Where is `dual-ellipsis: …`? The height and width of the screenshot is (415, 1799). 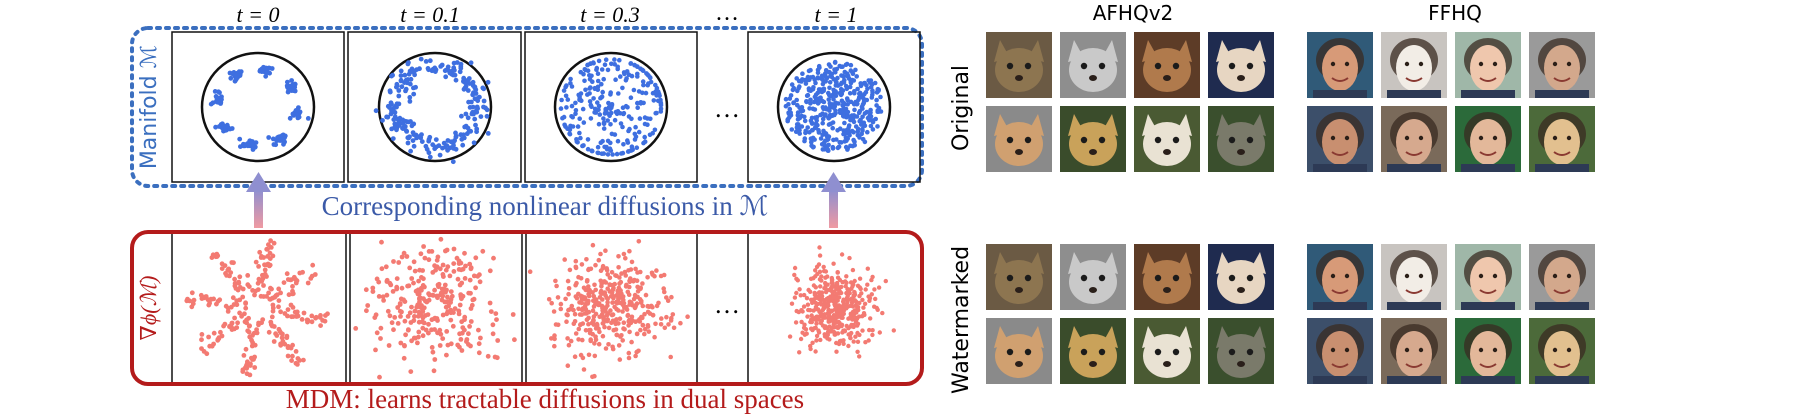
dual-ellipsis: … is located at coordinates (727, 304).